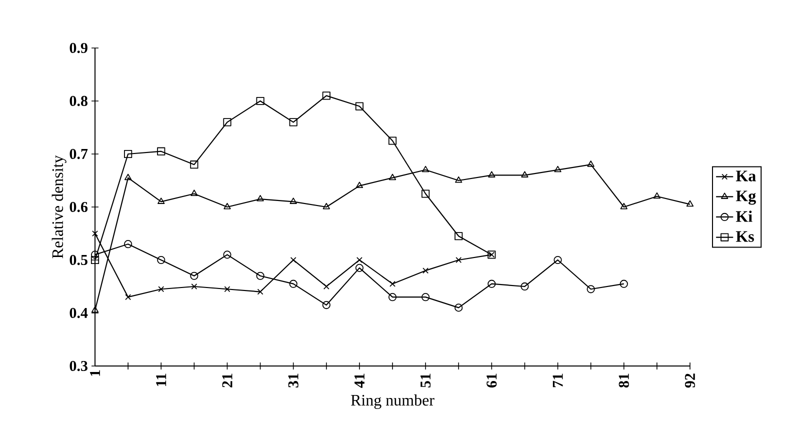 The width and height of the screenshot is (812, 438). I want to click on x-tick-label: 92, so click(690, 381).